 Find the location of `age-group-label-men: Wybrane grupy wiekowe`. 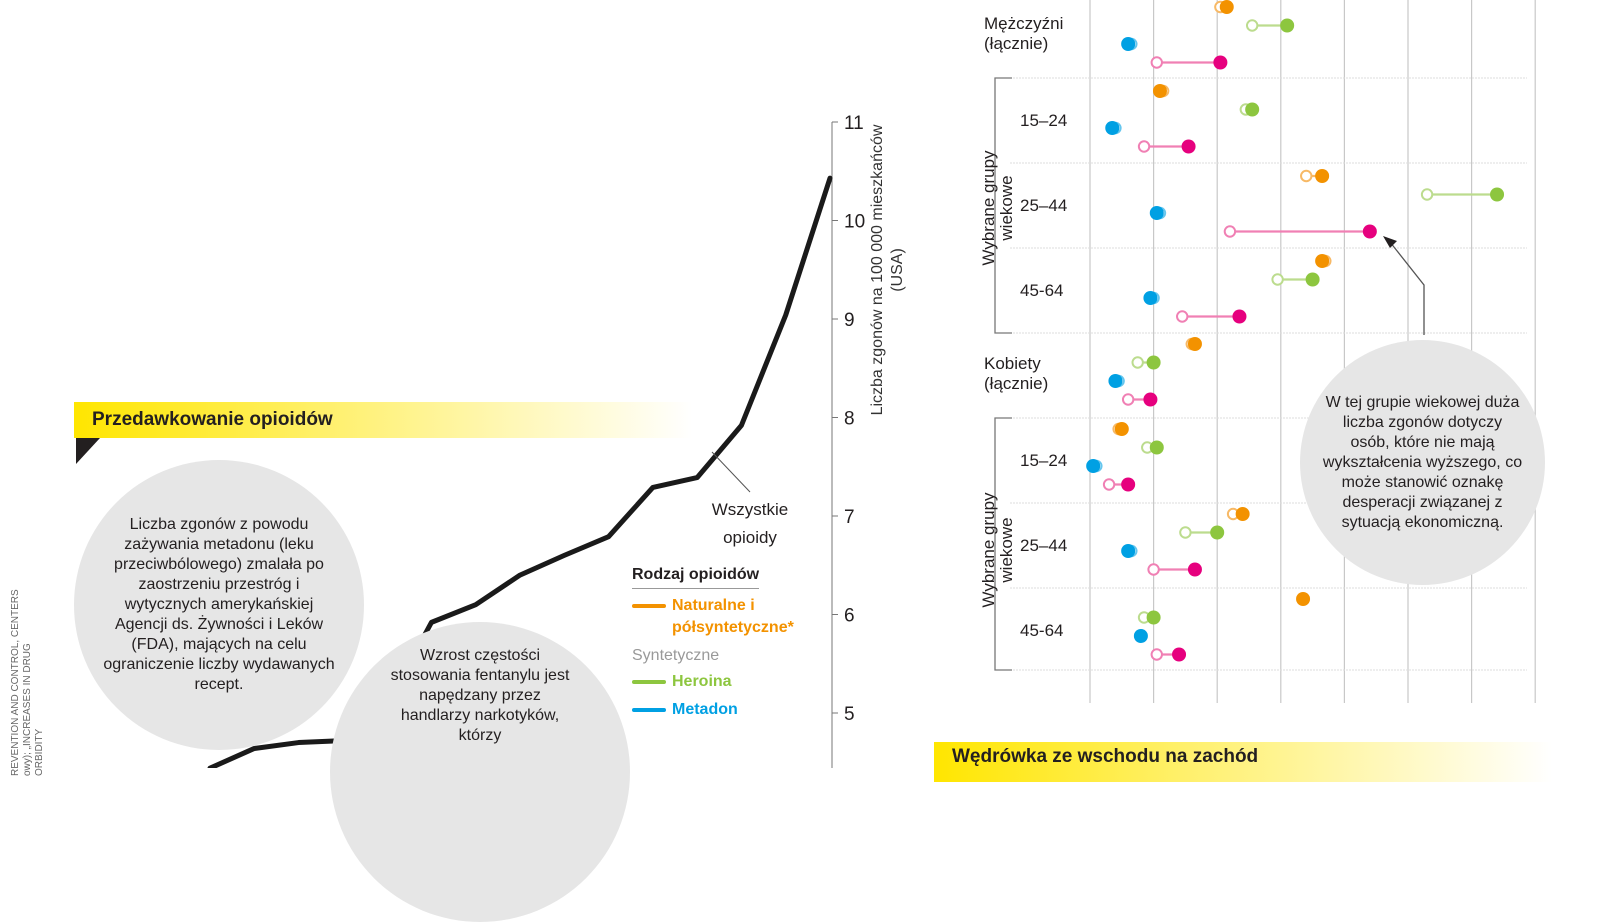

age-group-label-men: Wybrane grupy wiekowe is located at coordinates (998, 208).